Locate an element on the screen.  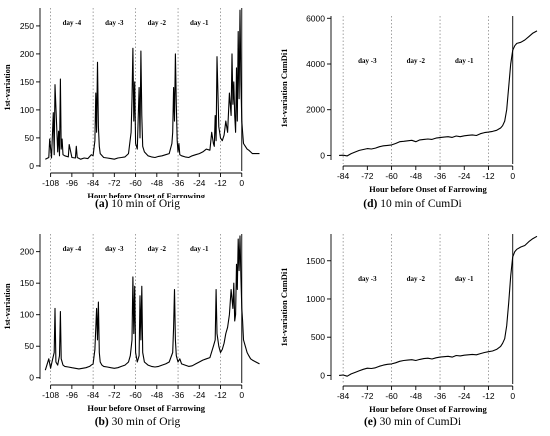
caption-letter: (e) is located at coordinates (370, 422).